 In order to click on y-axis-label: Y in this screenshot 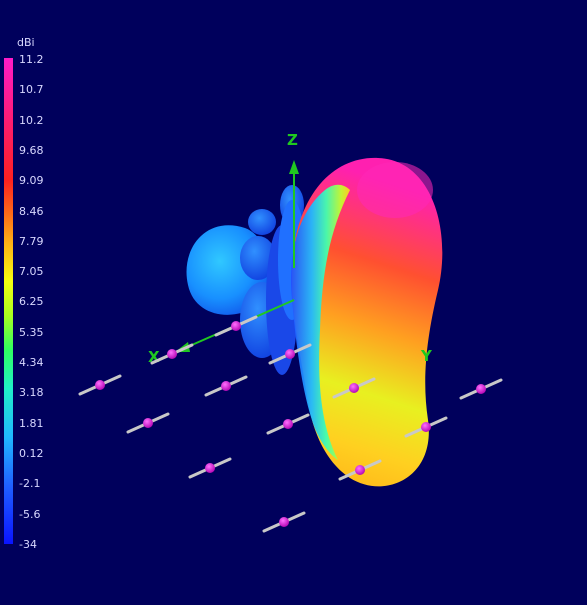, I will do `click(426, 356)`.